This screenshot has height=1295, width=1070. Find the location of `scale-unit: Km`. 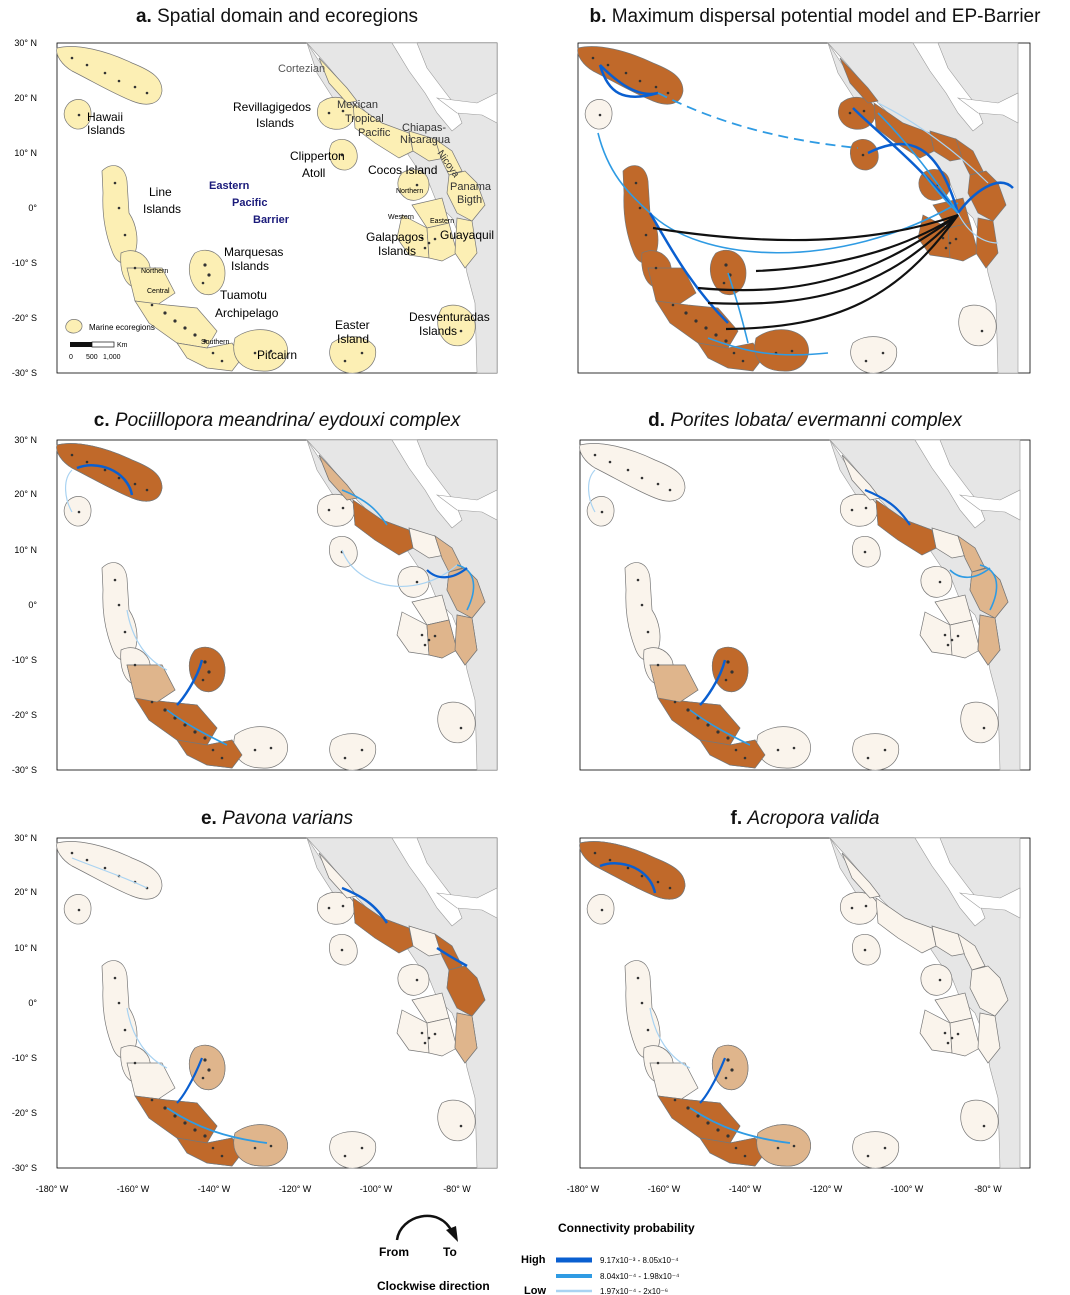

scale-unit: Km is located at coordinates (122, 345).